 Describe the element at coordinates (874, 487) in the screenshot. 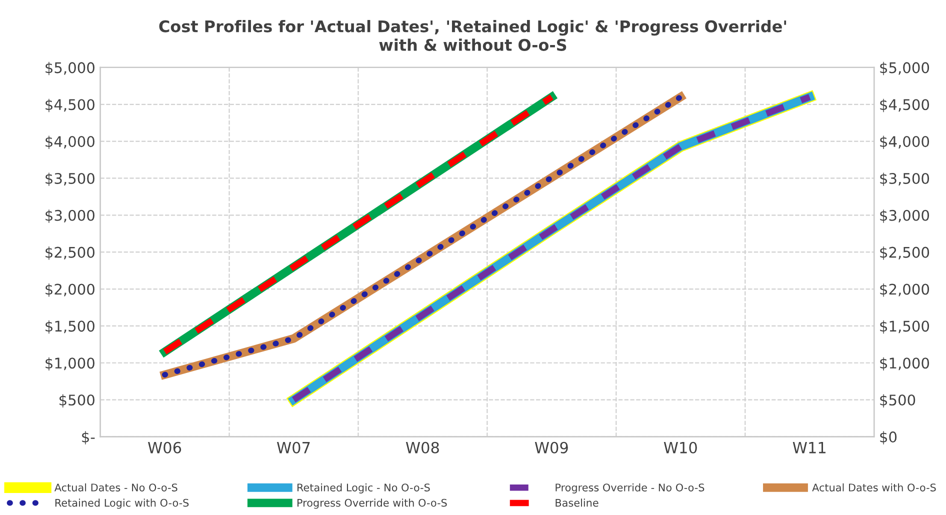

I see `legend-label: Actual Dates with O-o-S` at that location.